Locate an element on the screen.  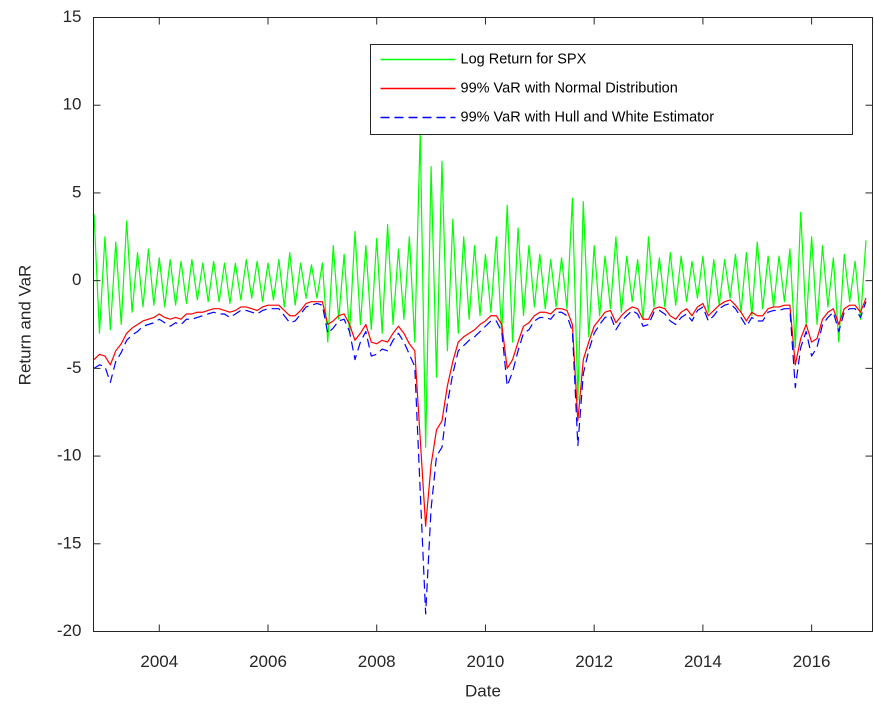
x-axis-label: Date is located at coordinates (483, 690).